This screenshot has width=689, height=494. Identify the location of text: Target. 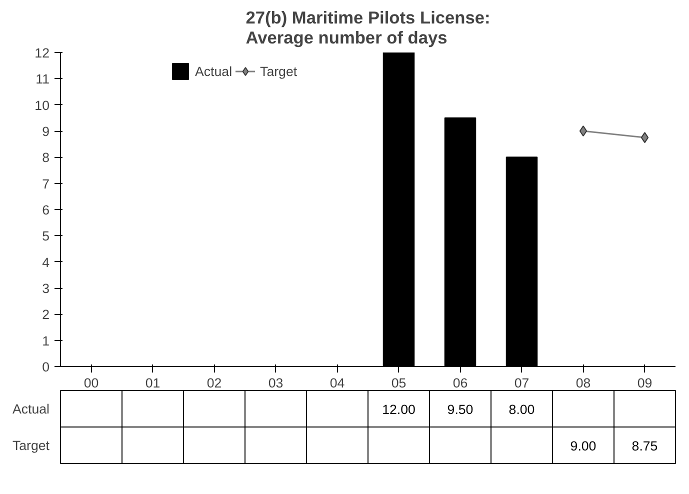
(31, 445).